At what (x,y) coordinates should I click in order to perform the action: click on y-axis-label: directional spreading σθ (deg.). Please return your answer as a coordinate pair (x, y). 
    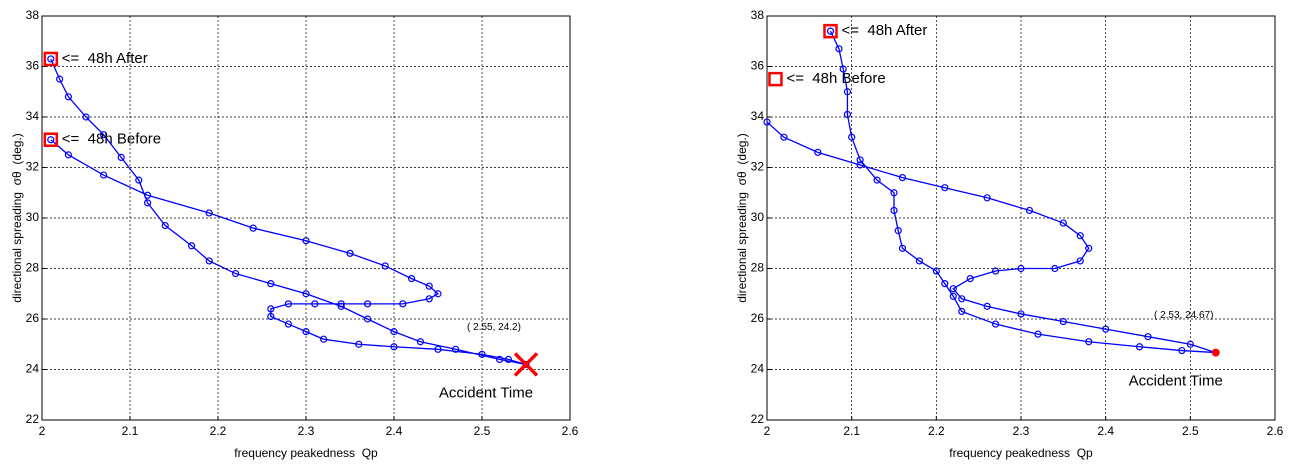
    Looking at the image, I should click on (742, 218).